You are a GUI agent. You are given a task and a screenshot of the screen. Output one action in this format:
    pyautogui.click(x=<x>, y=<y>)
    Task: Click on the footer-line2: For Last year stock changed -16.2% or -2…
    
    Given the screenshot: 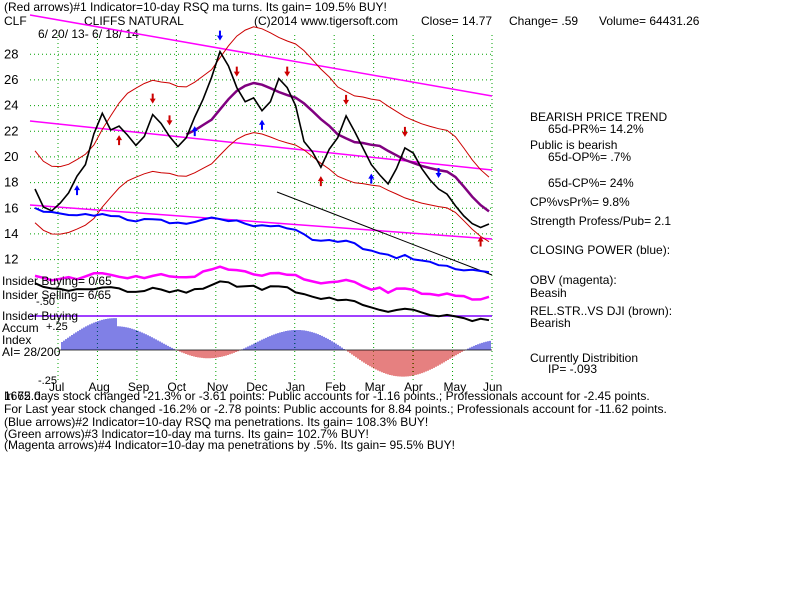 What is the action you would take?
    pyautogui.click(x=335, y=409)
    